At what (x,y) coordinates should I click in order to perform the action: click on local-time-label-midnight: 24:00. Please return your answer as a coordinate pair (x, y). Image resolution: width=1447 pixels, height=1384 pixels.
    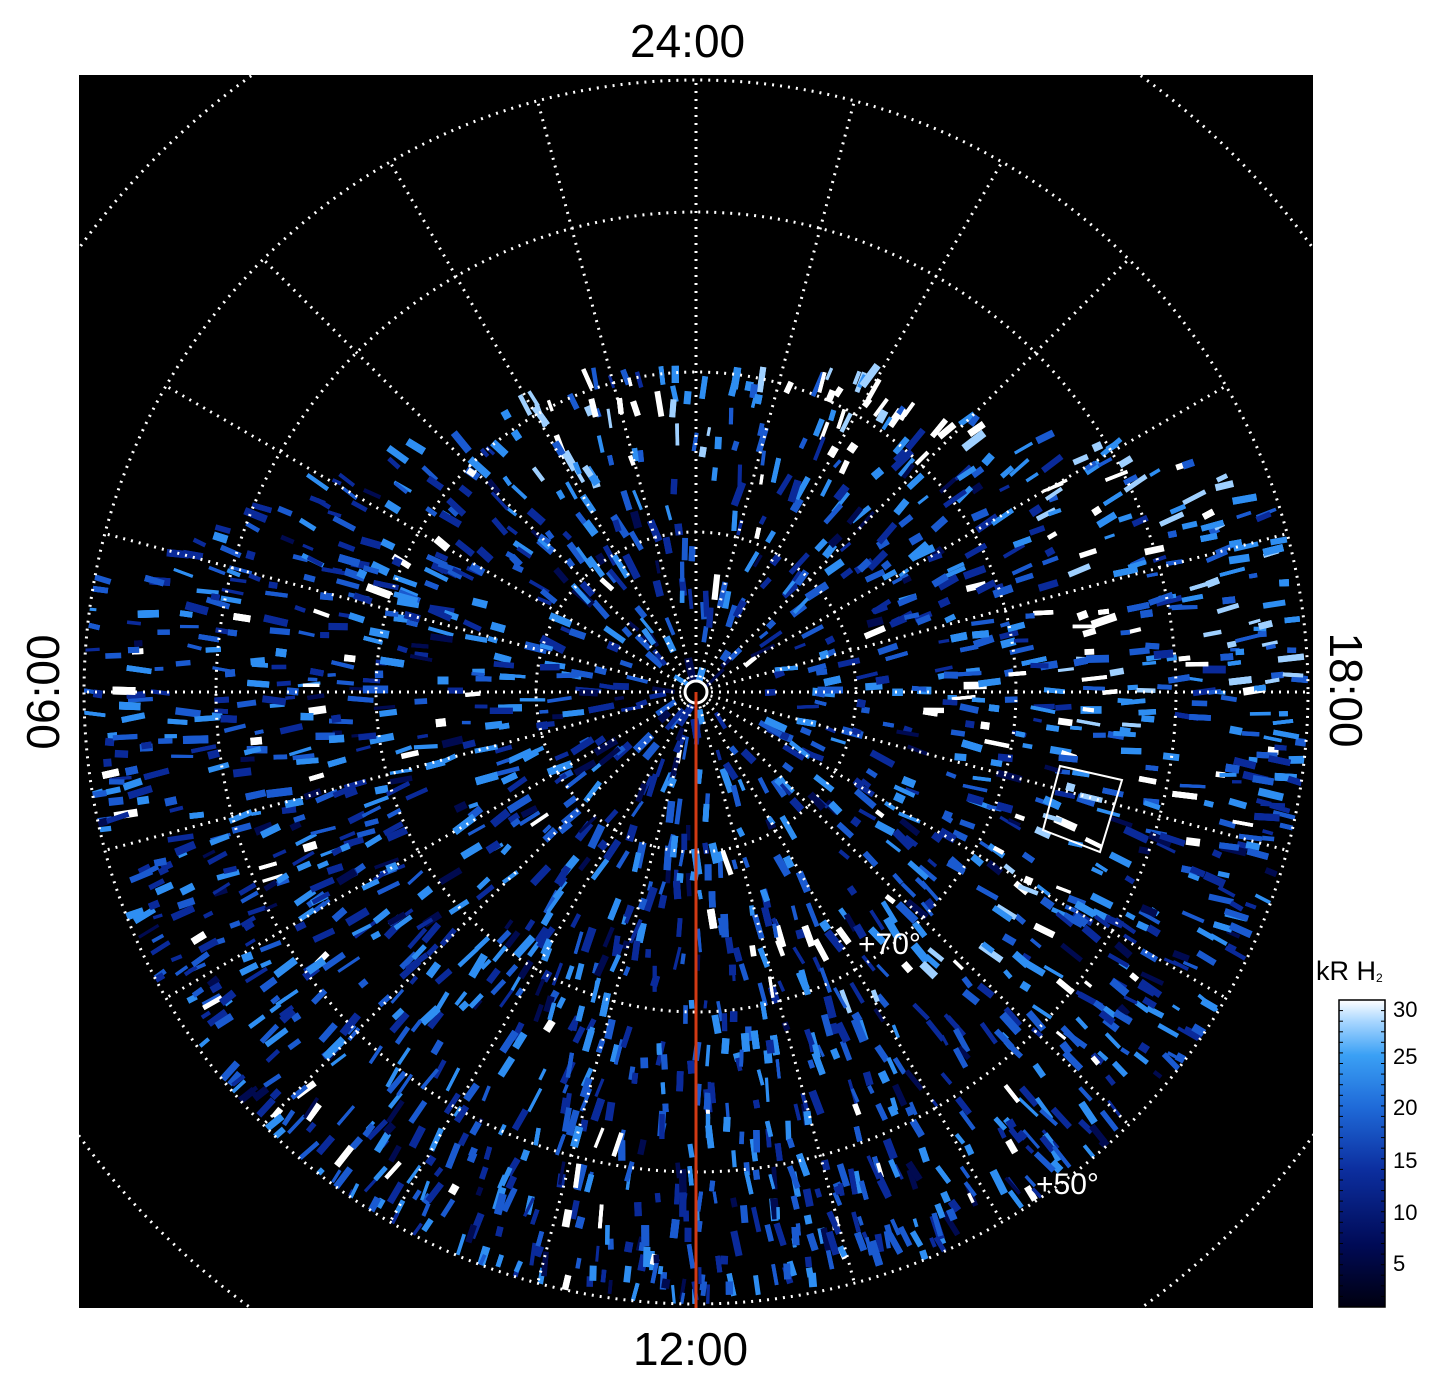
    Looking at the image, I should click on (688, 41).